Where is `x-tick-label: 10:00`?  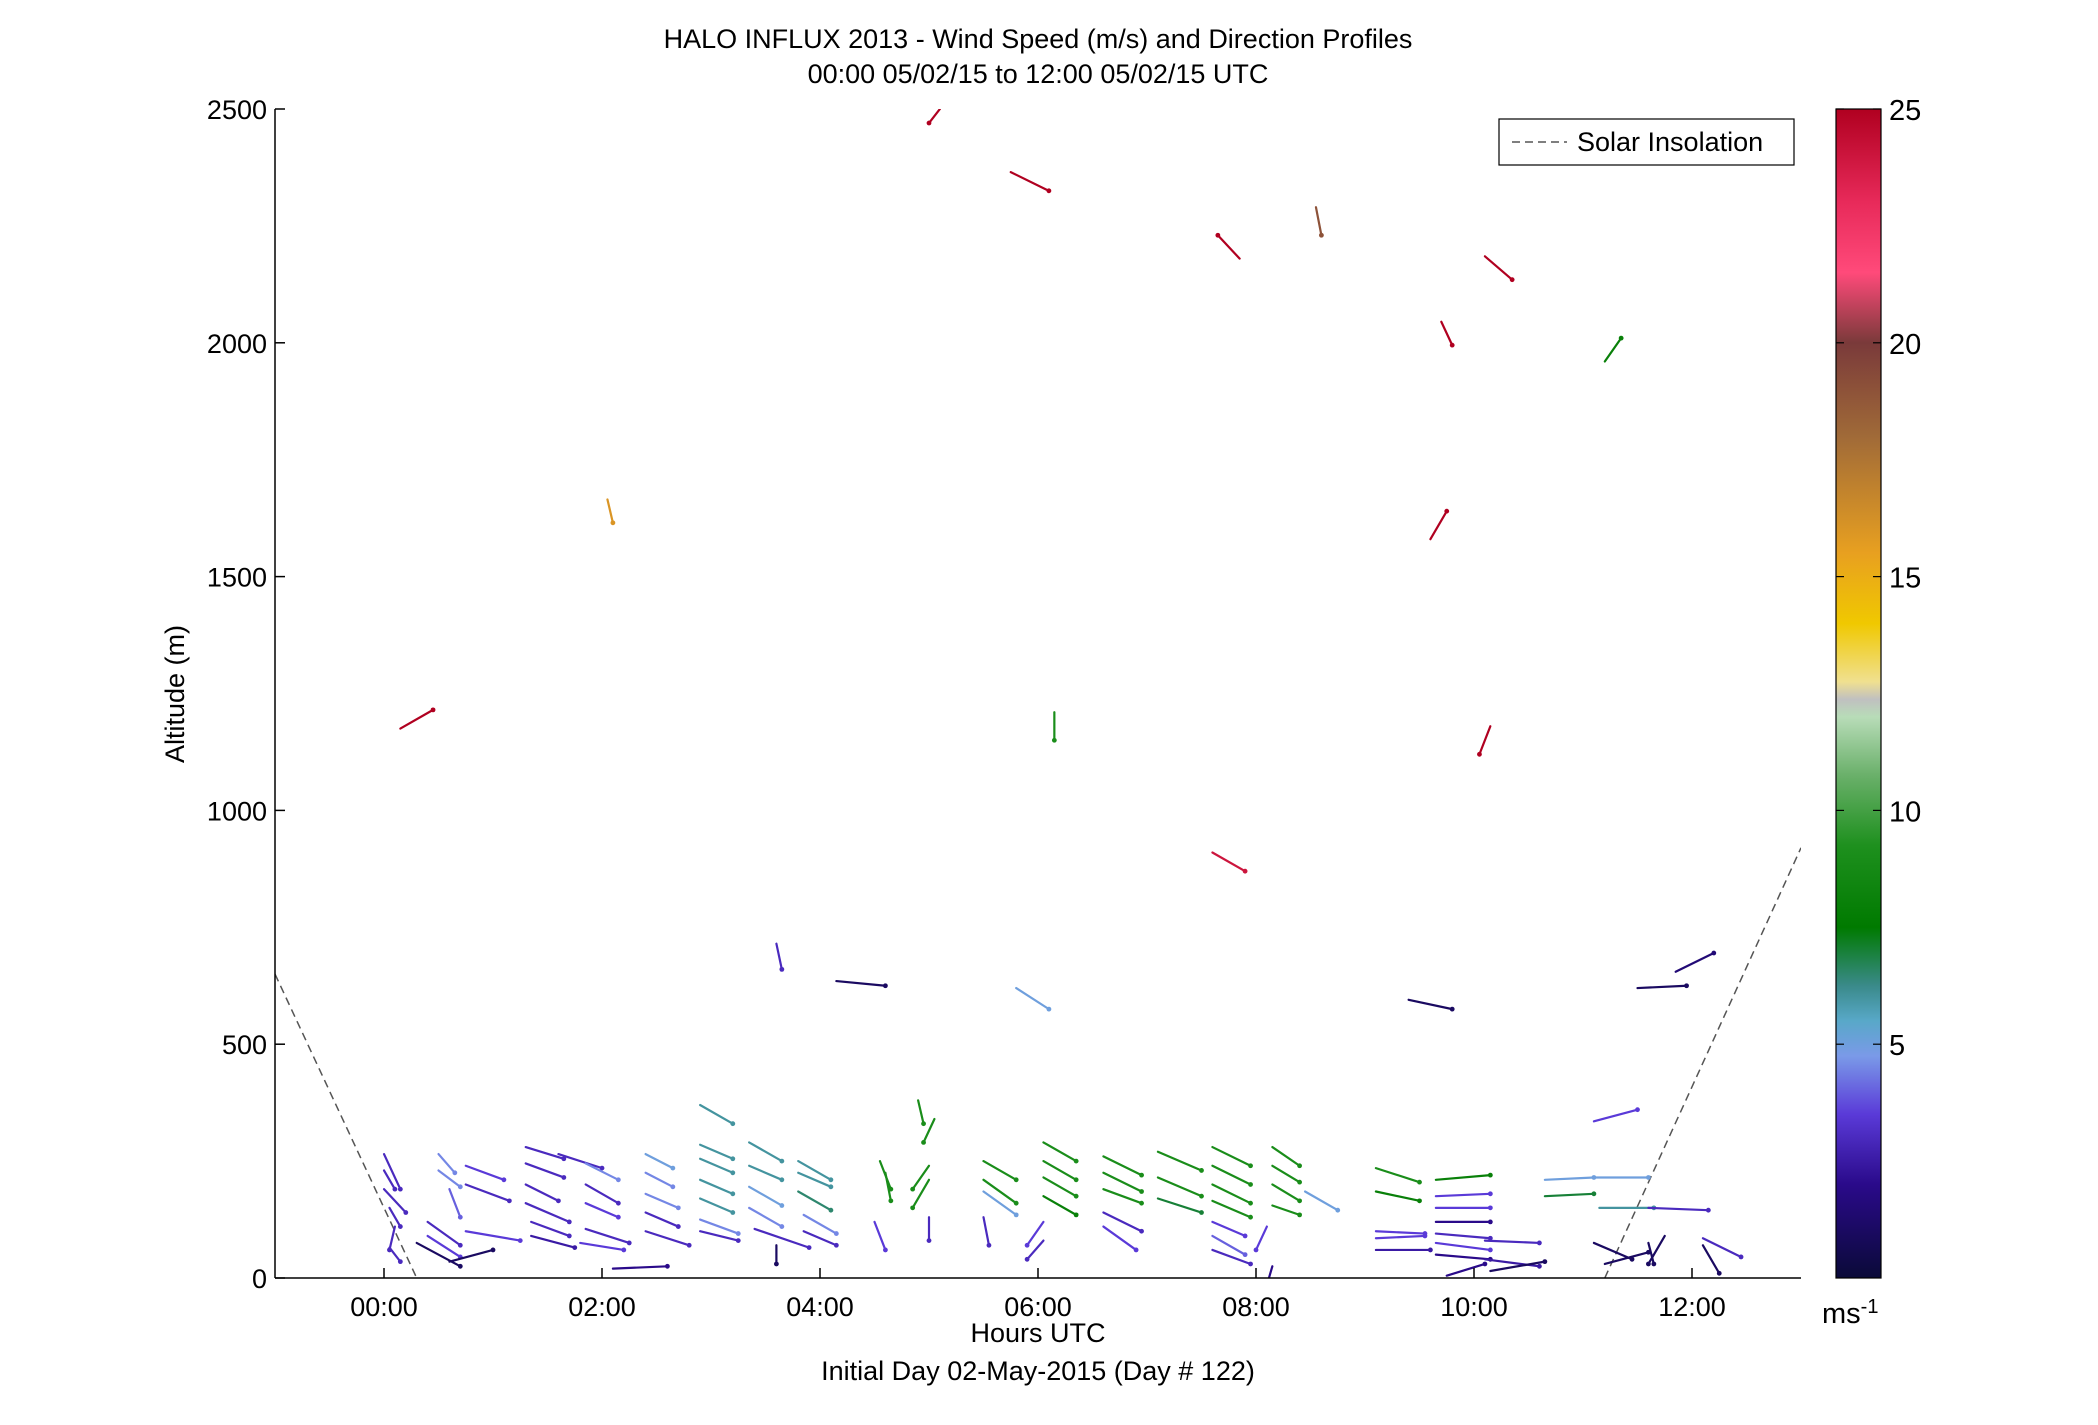 x-tick-label: 10:00 is located at coordinates (1474, 1307).